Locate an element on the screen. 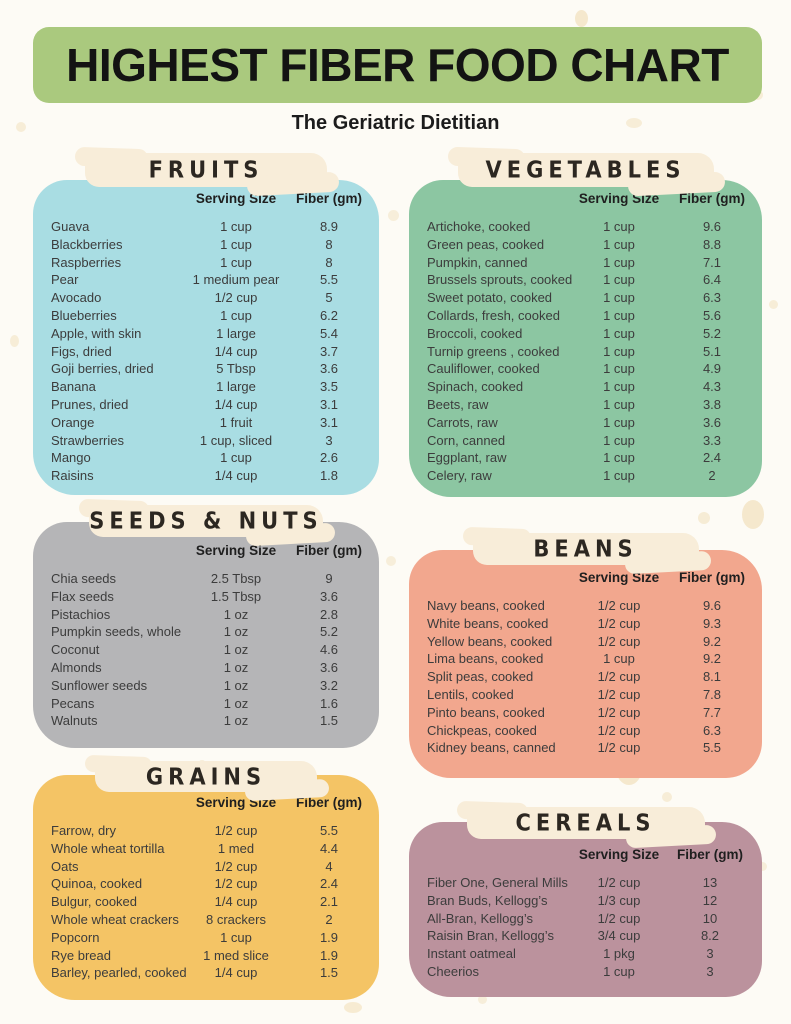 This screenshot has height=1024, width=791. table-row: Banana 1 large 3.5 is located at coordinates (210, 387).